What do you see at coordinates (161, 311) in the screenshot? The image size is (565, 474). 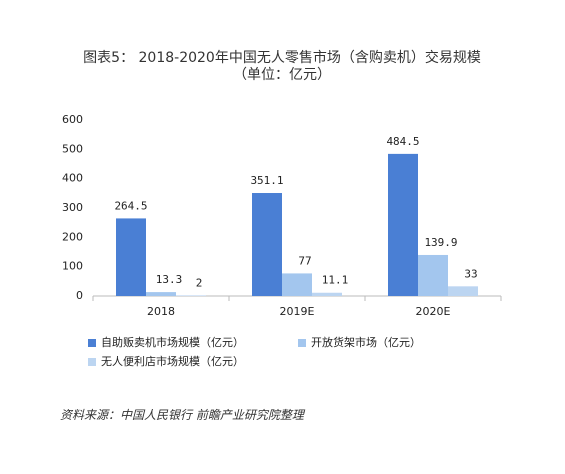 I see `x-tick-label: 2018` at bounding box center [161, 311].